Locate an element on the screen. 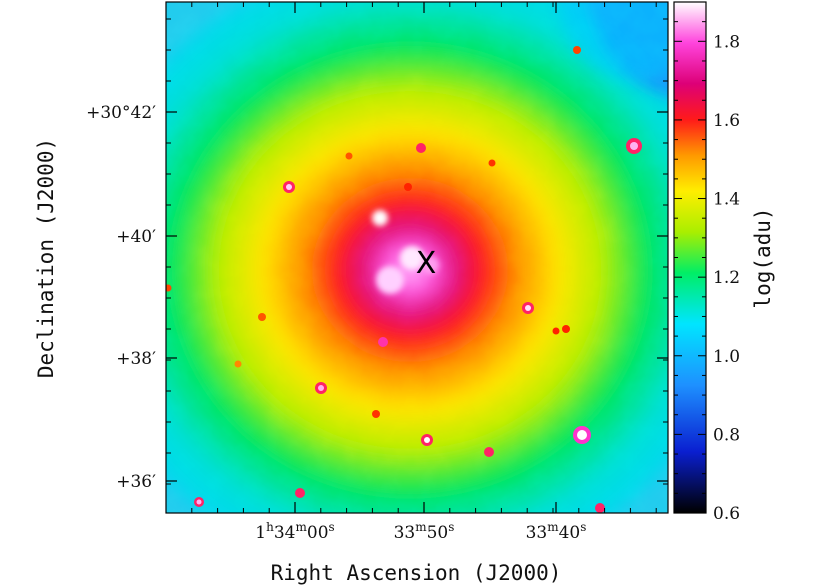 The image size is (830, 587). x-axis-label: Right Ascension (J2000) is located at coordinates (416, 573).